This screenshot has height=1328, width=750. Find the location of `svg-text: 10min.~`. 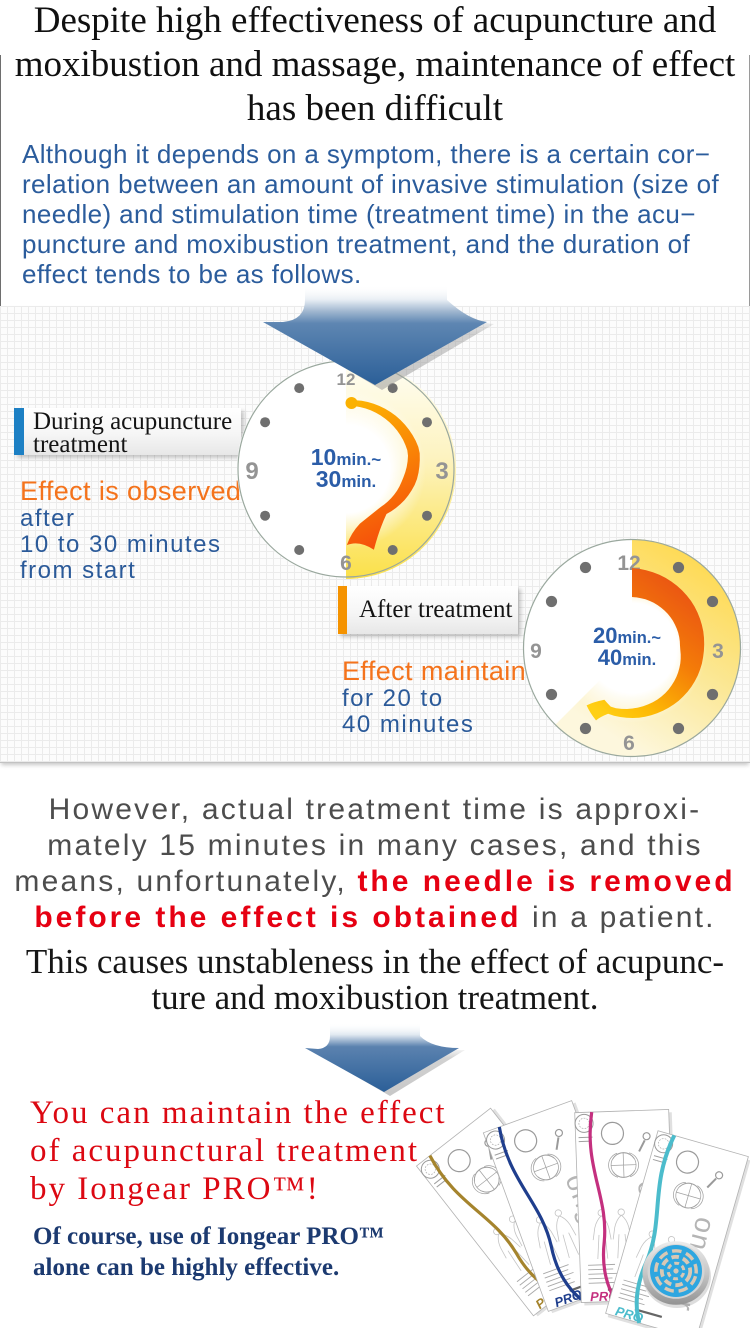

svg-text: 10min.~ is located at coordinates (346, 457).